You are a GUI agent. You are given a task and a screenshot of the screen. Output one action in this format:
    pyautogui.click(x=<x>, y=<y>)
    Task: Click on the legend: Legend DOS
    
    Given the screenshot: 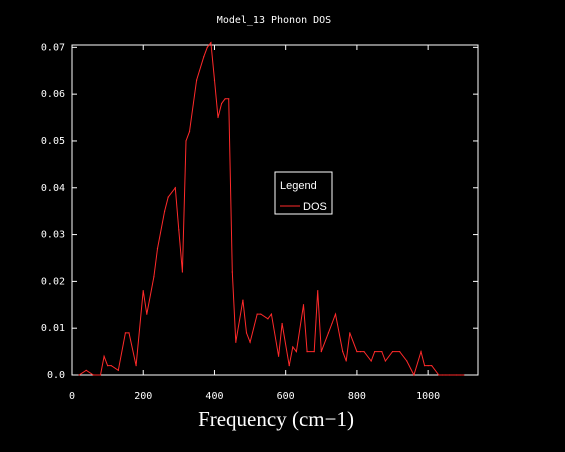 What is the action you would take?
    pyautogui.click(x=303, y=193)
    